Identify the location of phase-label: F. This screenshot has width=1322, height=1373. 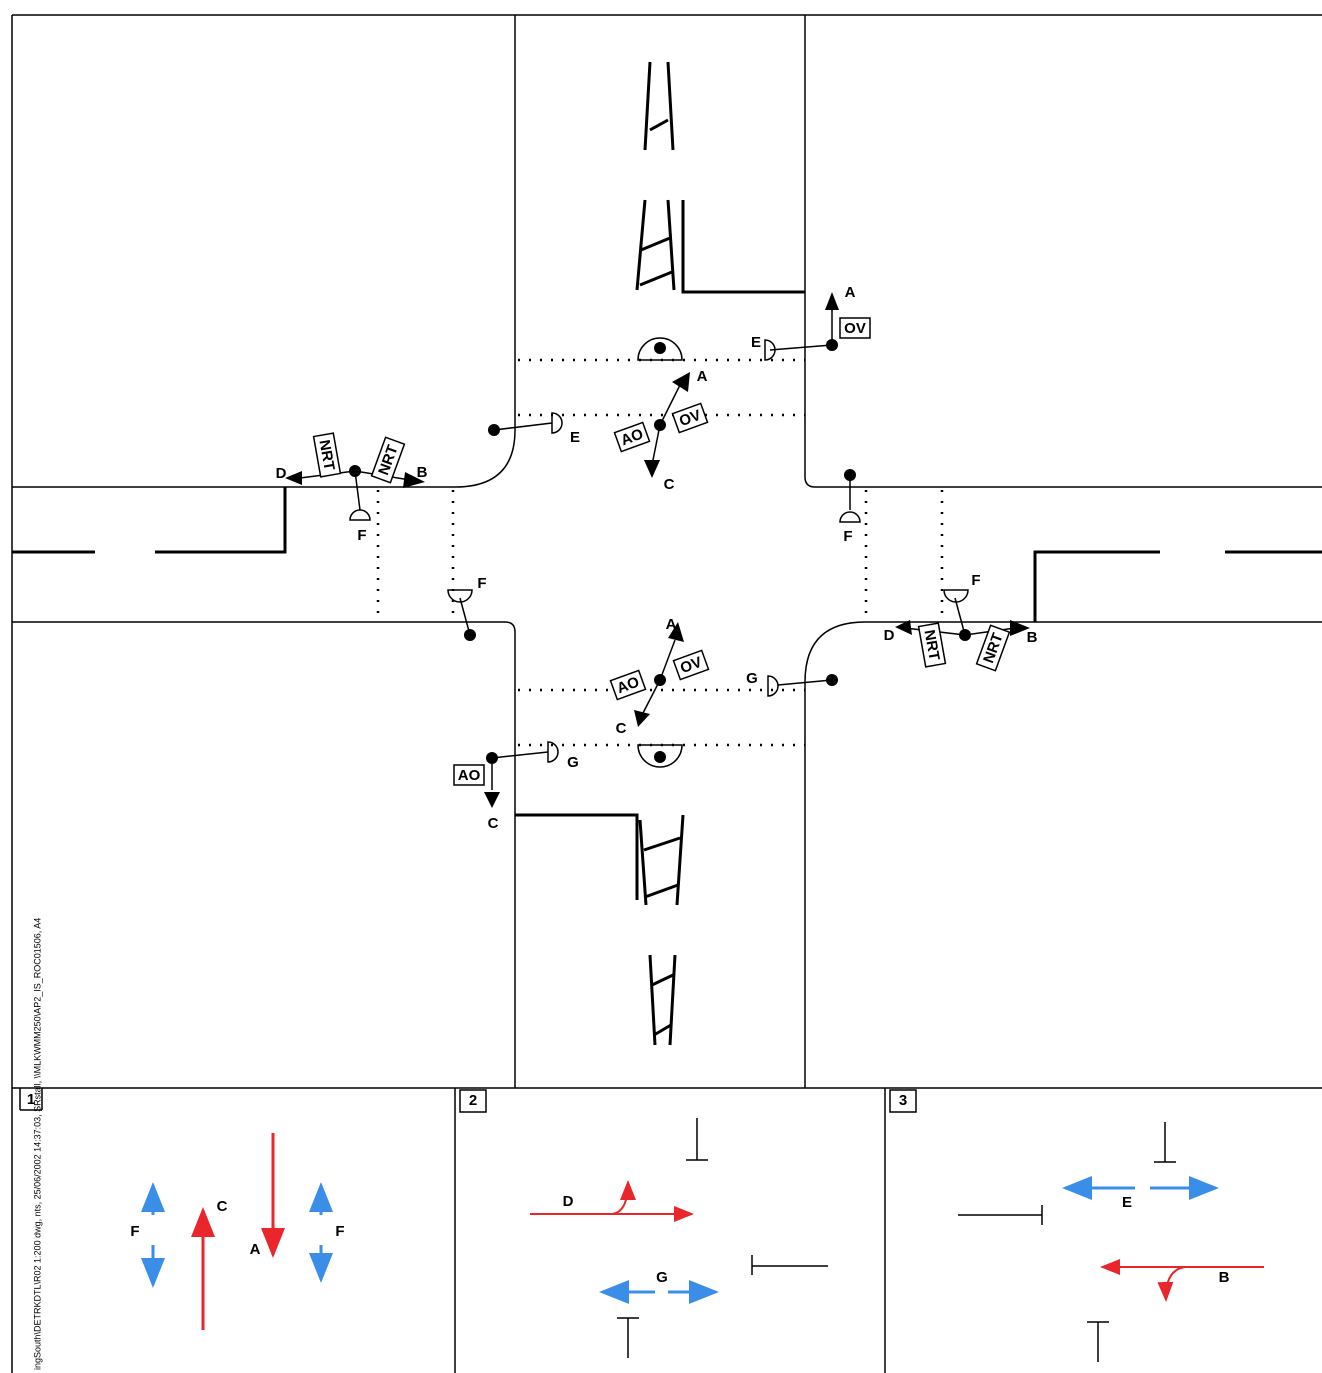
(134, 1231).